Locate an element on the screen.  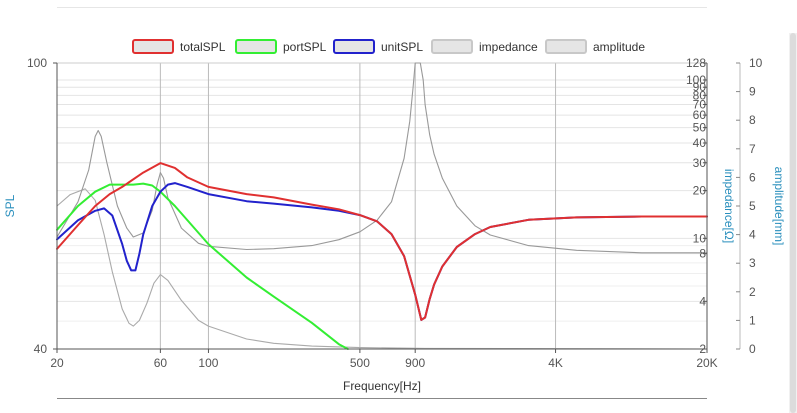
legend-swatch-totalSPL is located at coordinates (153, 46).